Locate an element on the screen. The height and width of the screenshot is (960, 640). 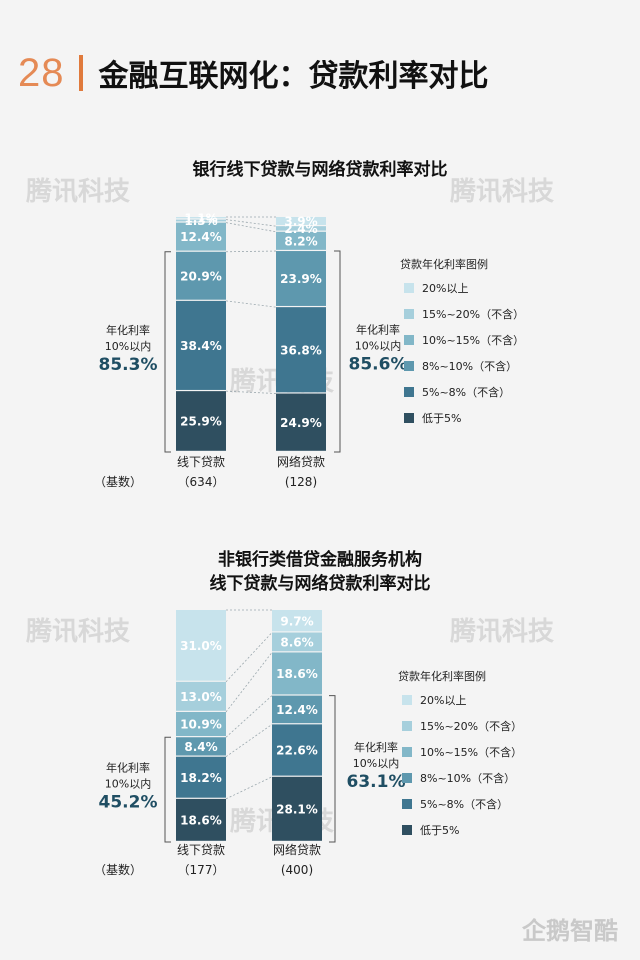
legend-item: 8%~10%（不含） is located at coordinates (467, 778).